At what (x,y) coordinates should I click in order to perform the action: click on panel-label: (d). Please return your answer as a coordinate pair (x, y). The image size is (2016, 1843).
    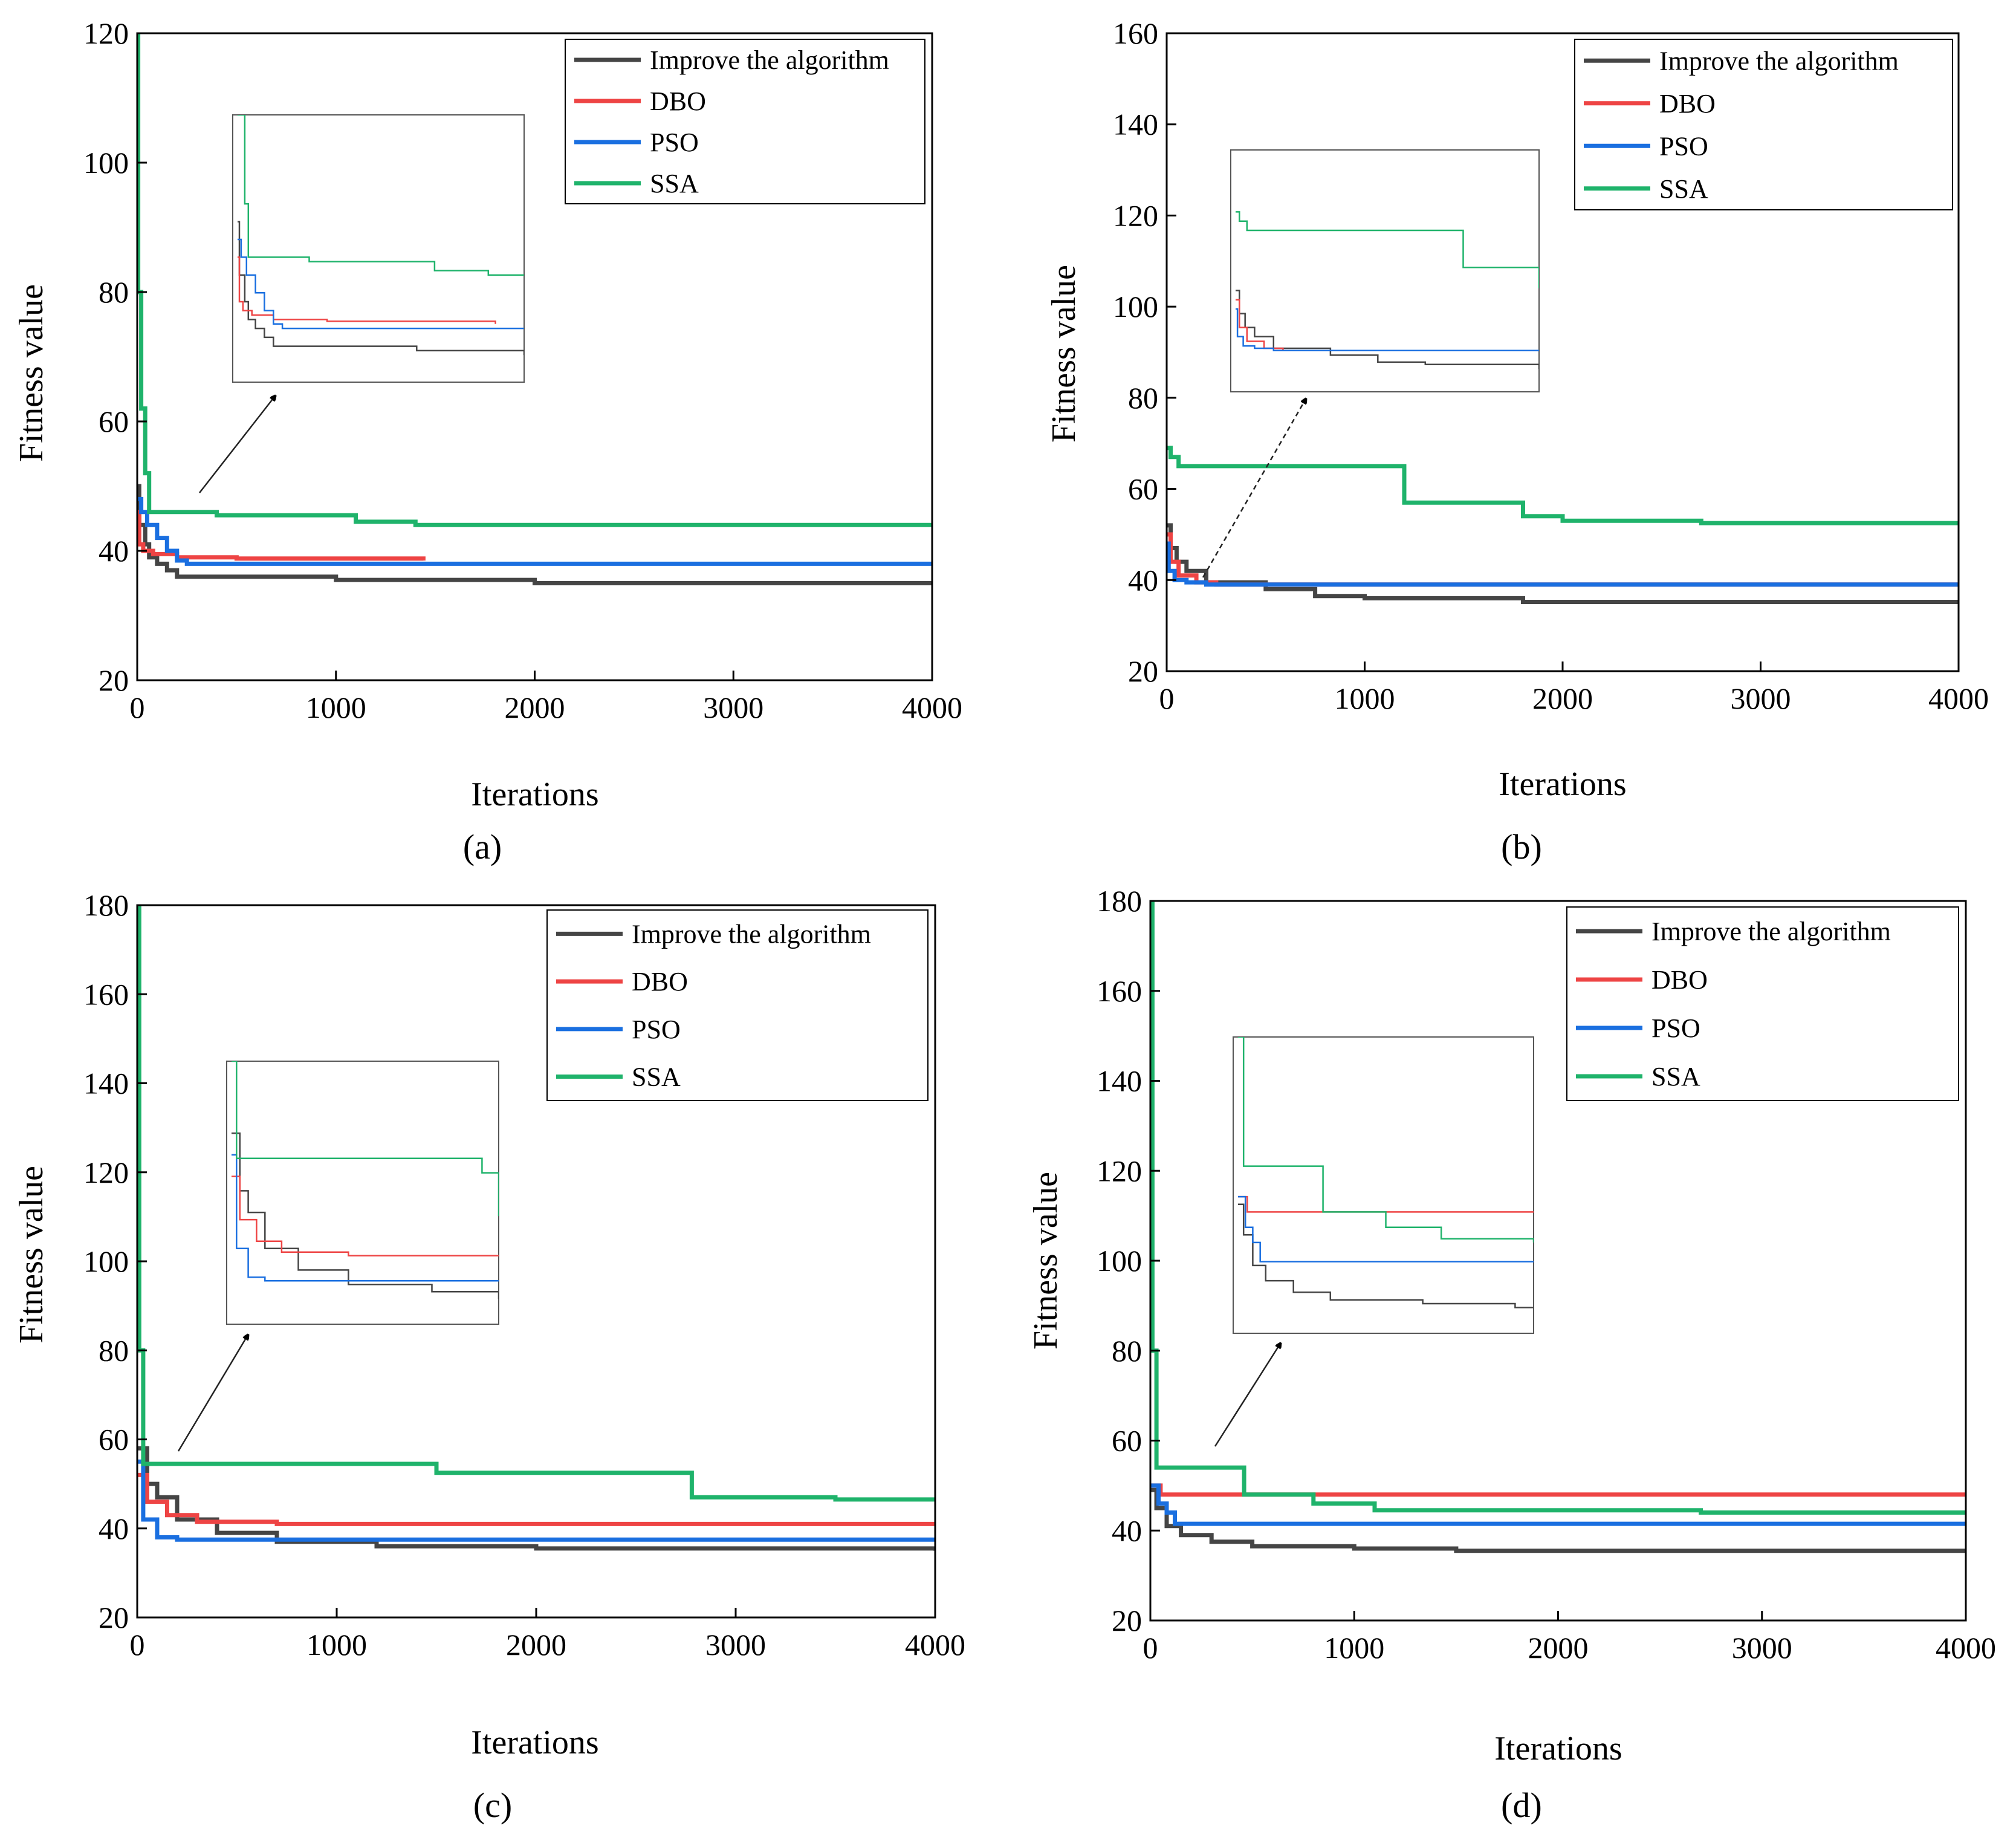
    Looking at the image, I should click on (1521, 1805).